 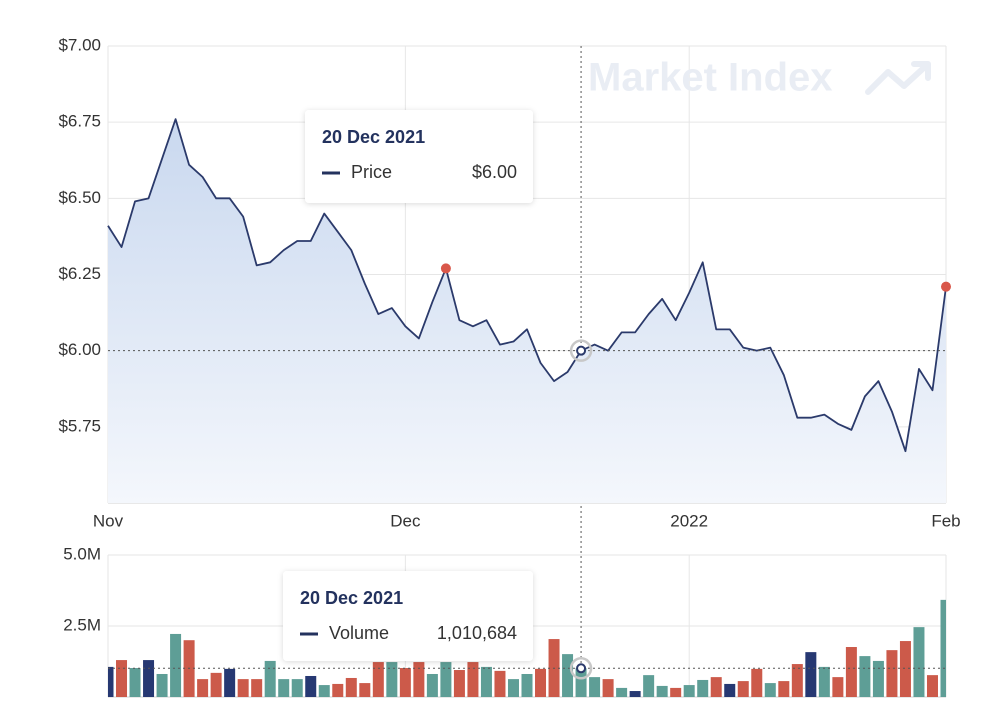 I want to click on tooltip-label: Volume, so click(x=359, y=633).